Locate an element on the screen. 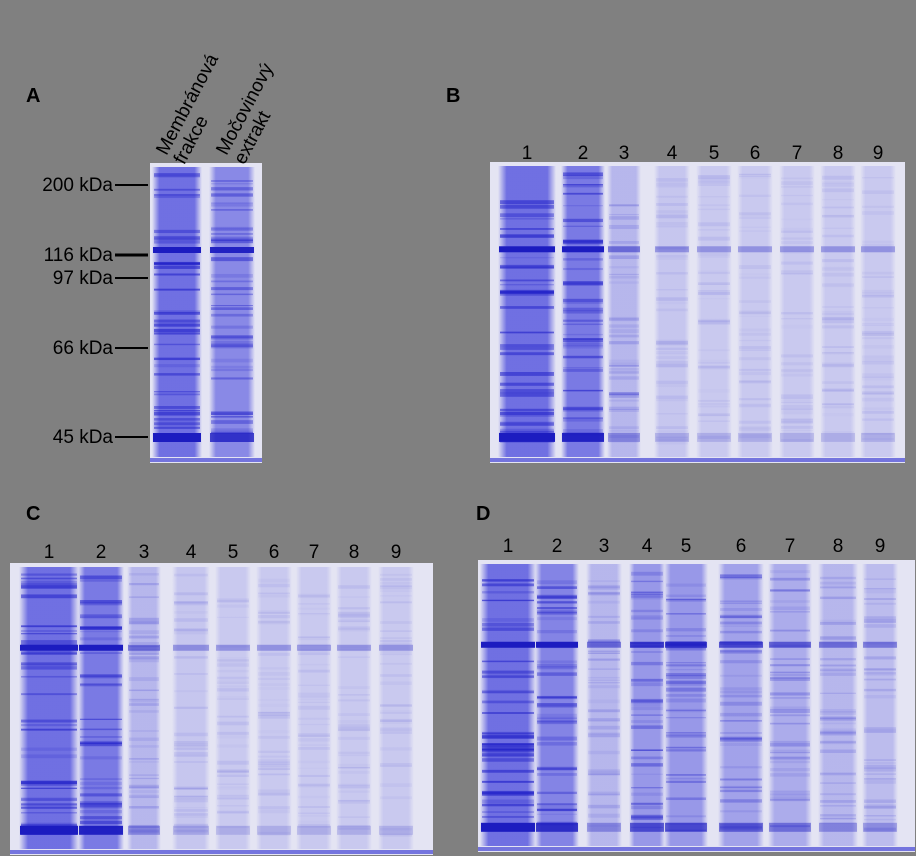  lane-number: 4 is located at coordinates (672, 153).